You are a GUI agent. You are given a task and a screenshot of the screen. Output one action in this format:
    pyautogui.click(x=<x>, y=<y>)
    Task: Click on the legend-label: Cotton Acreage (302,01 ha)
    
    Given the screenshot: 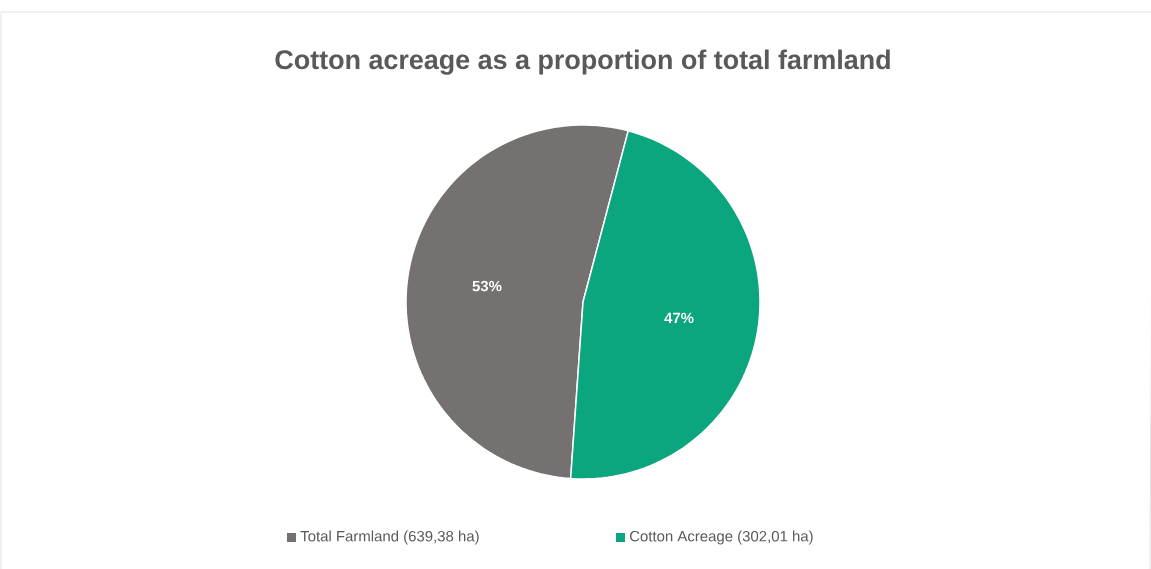 What is the action you would take?
    pyautogui.click(x=721, y=537)
    